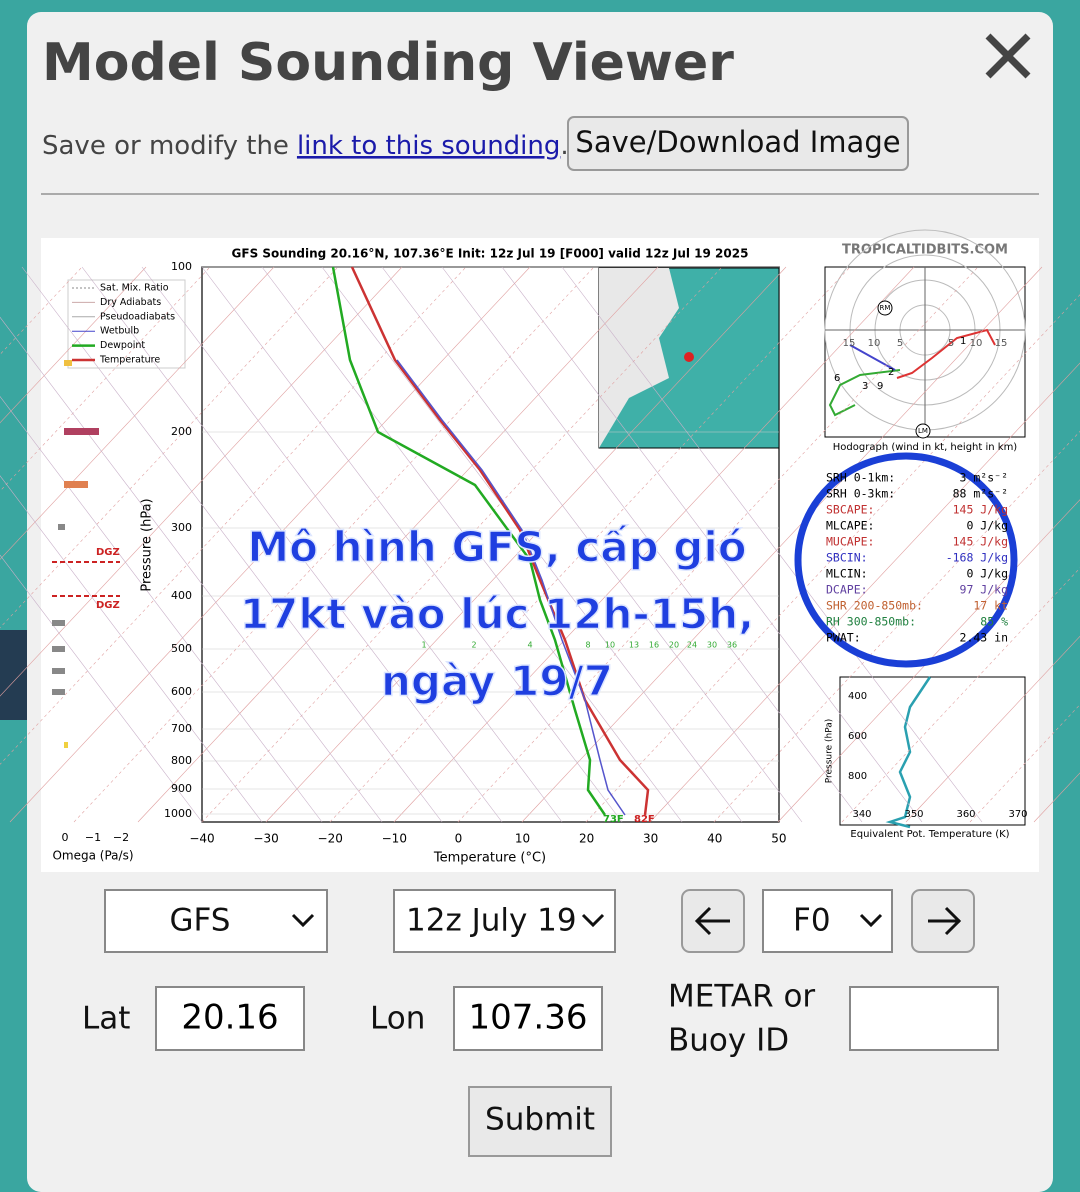 The image size is (1080, 1192). What do you see at coordinates (496, 547) in the screenshot?
I see `annotation-line: Mô hình GFS, cấp gió` at bounding box center [496, 547].